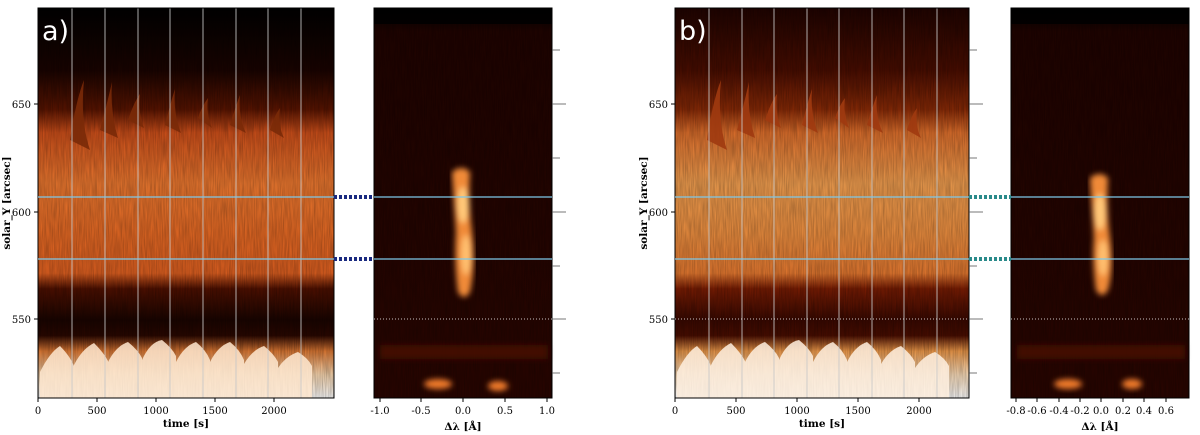 This screenshot has width=1200, height=435. I want to click on right-axes-a, so click(463, 204).